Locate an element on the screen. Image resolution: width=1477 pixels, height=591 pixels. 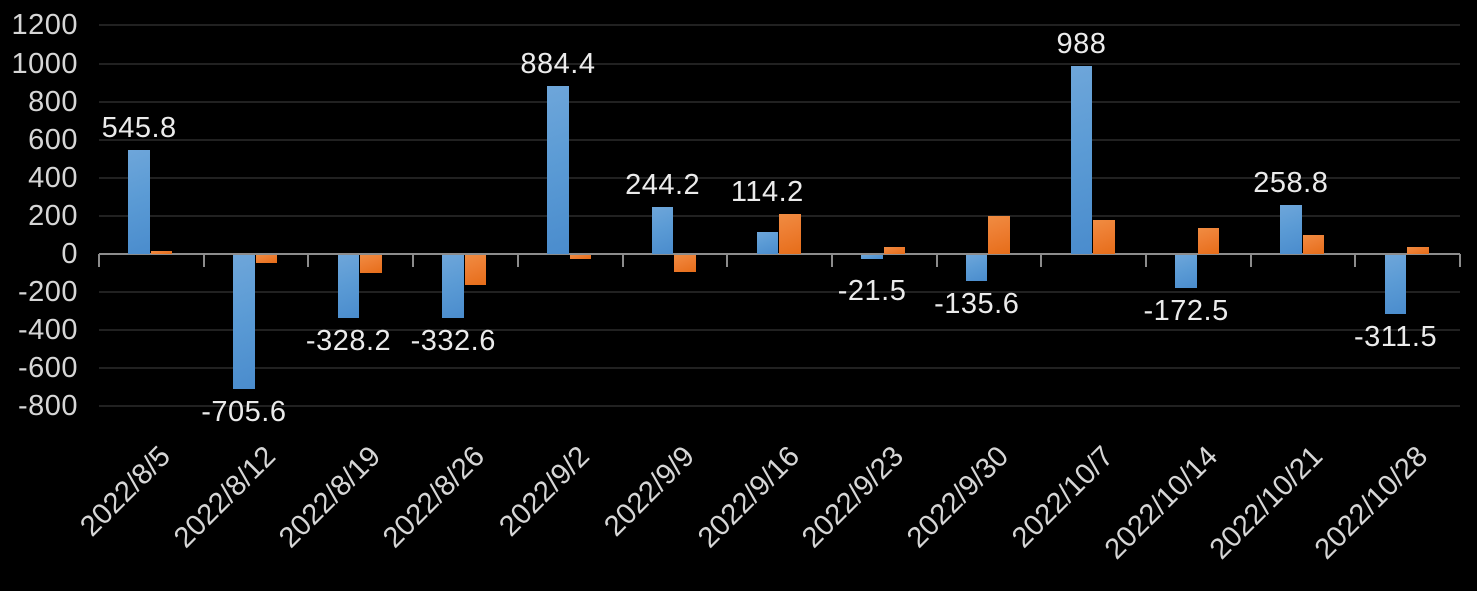
x-axis-category-label: 2022/8/12 is located at coordinates (225, 497).